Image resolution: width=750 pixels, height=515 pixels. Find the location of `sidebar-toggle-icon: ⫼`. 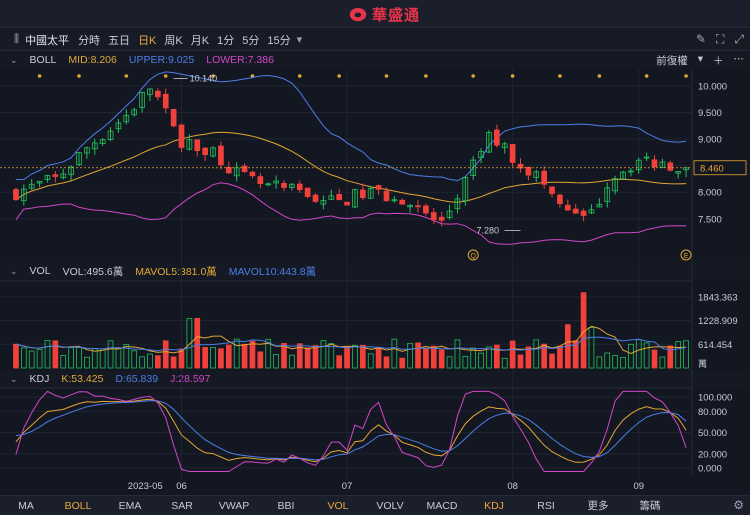

sidebar-toggle-icon: ⫼ is located at coordinates (17, 39).